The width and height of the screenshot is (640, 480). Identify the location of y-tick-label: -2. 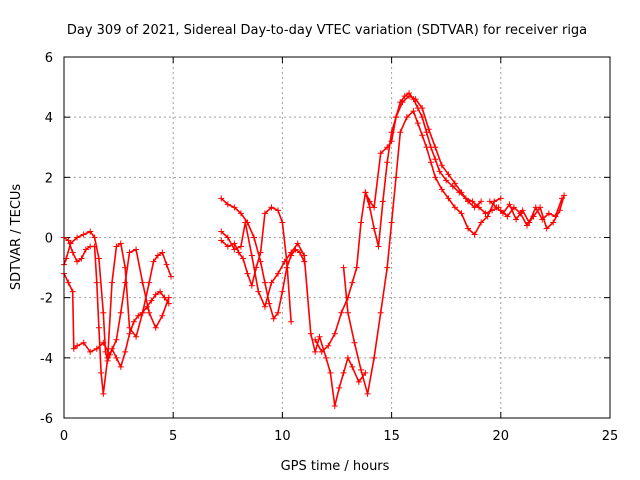
(46, 299).